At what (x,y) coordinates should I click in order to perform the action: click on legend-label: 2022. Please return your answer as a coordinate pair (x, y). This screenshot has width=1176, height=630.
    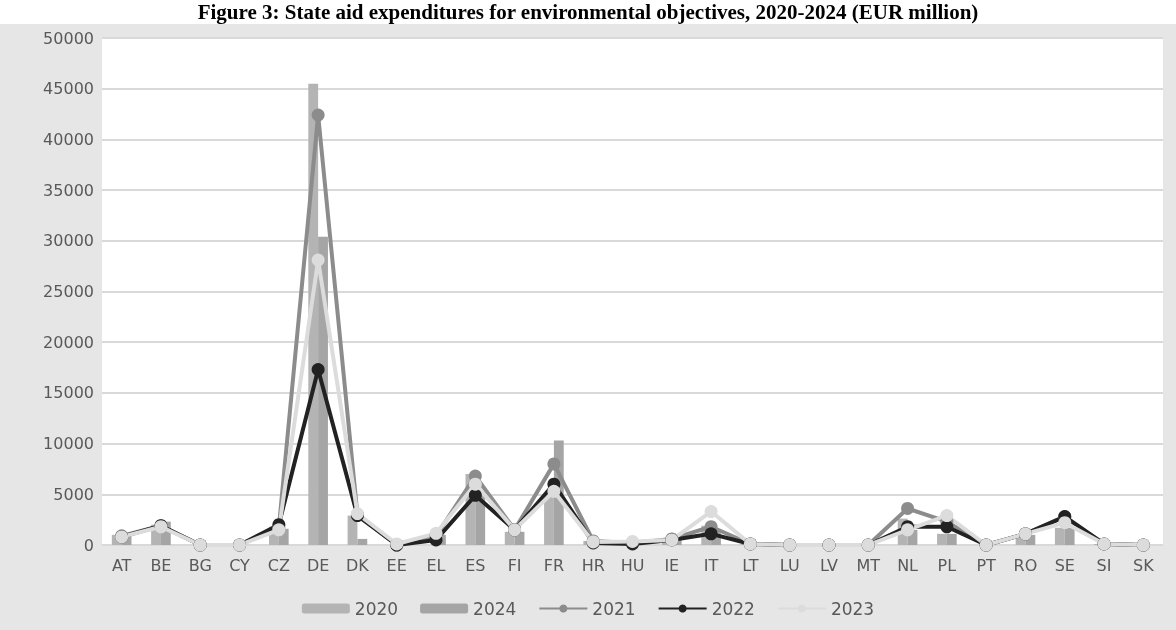
    Looking at the image, I should click on (733, 608).